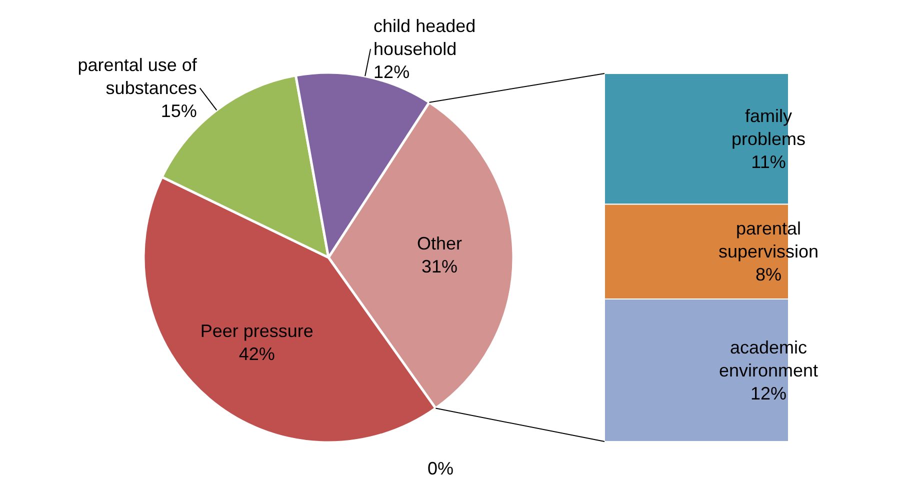 The width and height of the screenshot is (910, 495). What do you see at coordinates (439, 244) in the screenshot?
I see `slice-label: Other` at bounding box center [439, 244].